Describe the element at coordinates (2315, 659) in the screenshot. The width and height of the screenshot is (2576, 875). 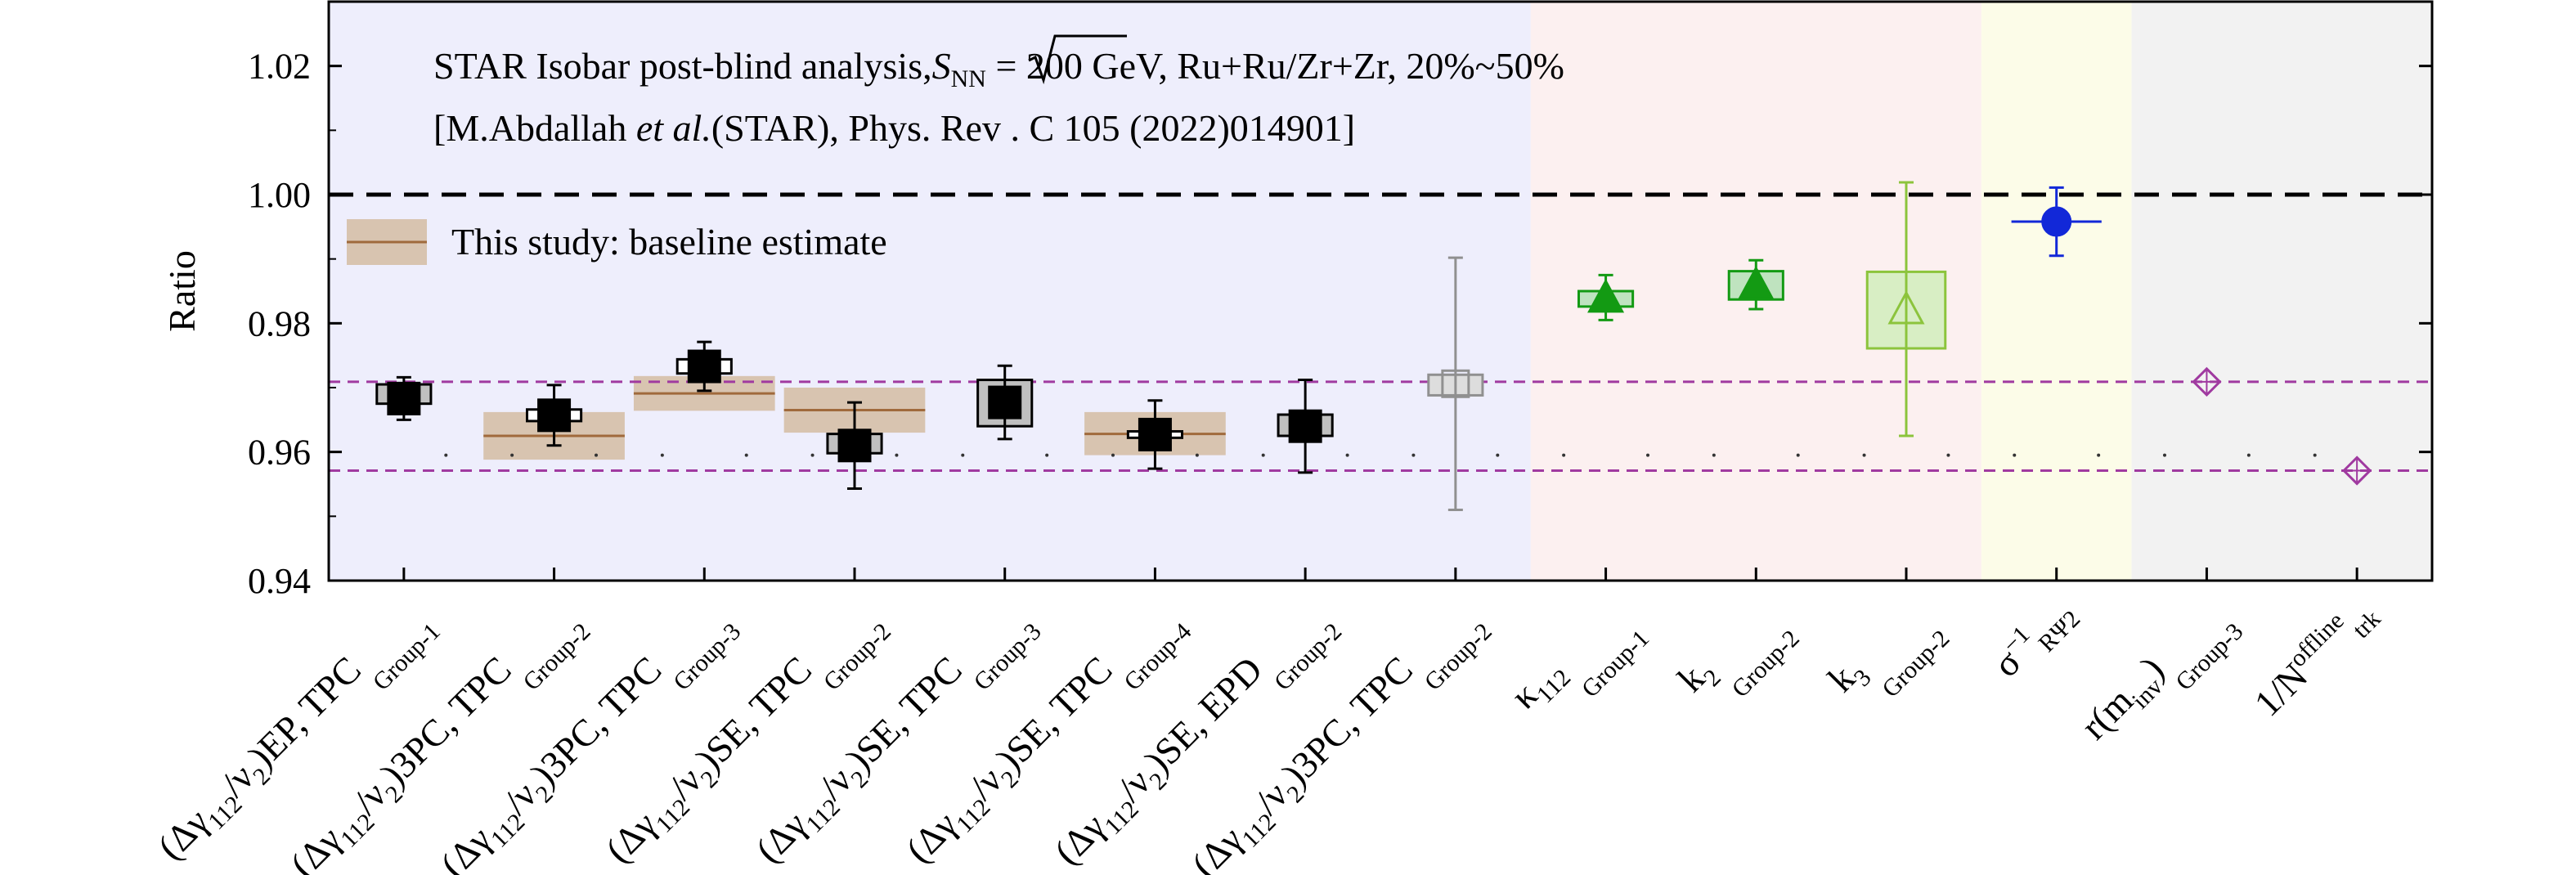
I see `x-tick-label-13: 1/Nofflinetrk` at that location.